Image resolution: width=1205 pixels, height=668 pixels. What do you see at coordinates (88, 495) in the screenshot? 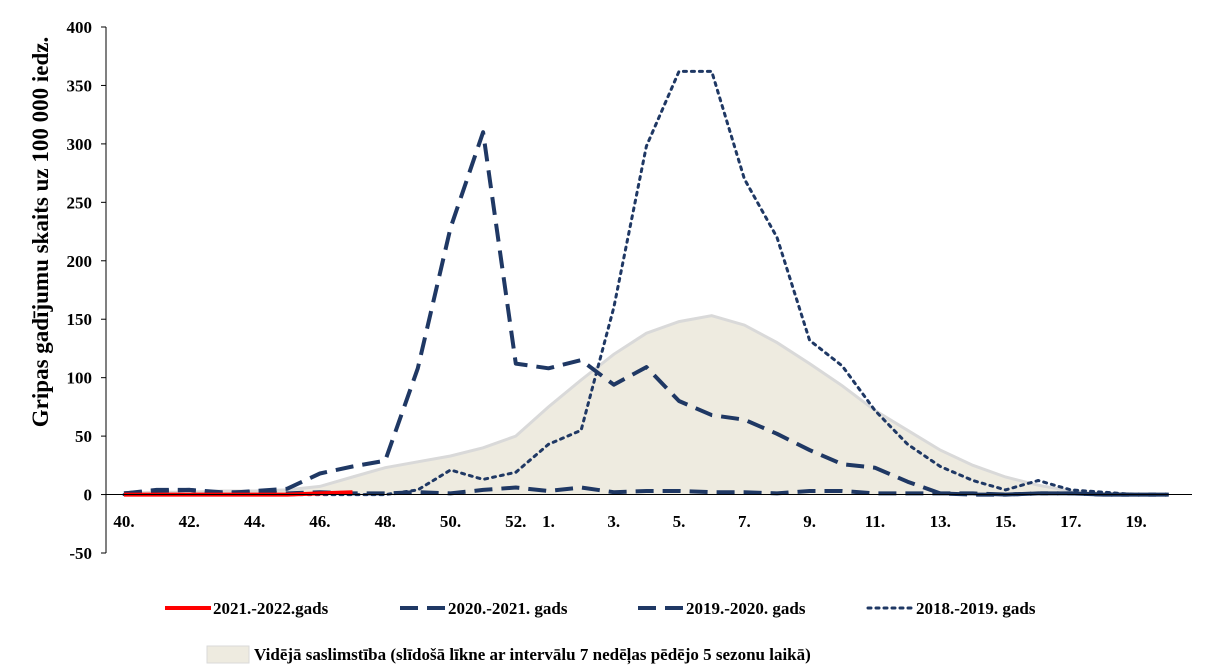
I see `y-tick-label-1: 0` at bounding box center [88, 495].